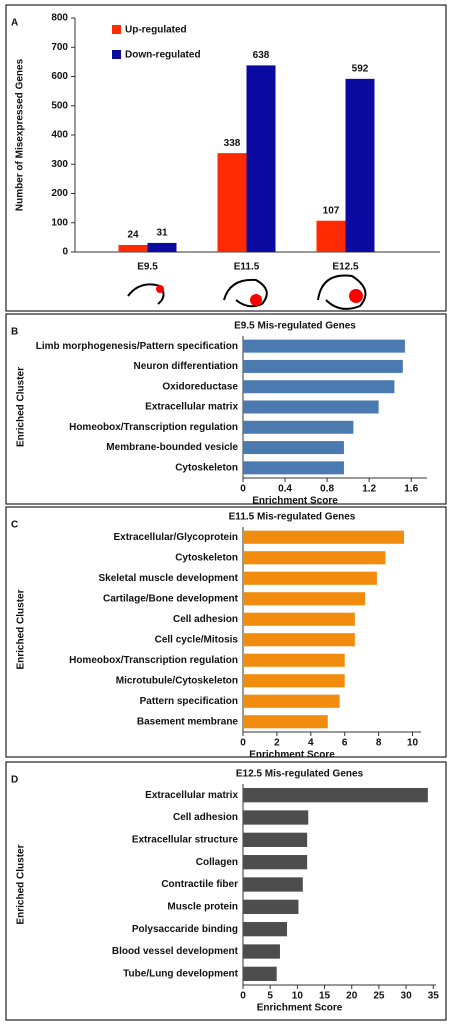  I want to click on x-tick-label: 30, so click(407, 996).